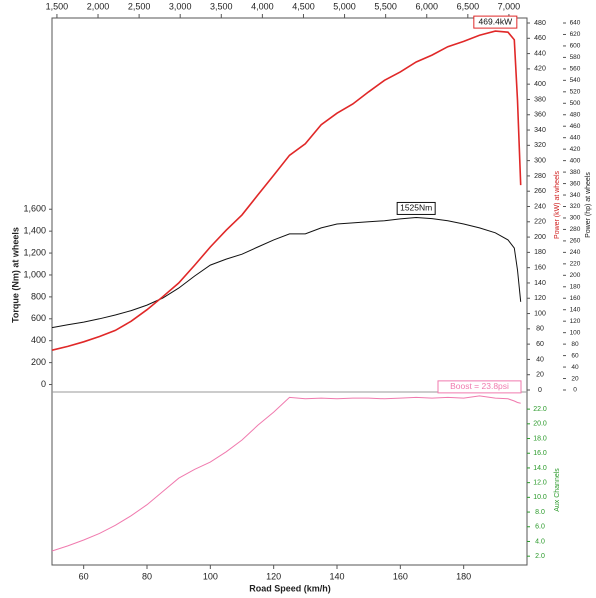  What do you see at coordinates (15, 275) in the screenshot?
I see `y-axis-title: Torque (Nm) at wheels` at bounding box center [15, 275].